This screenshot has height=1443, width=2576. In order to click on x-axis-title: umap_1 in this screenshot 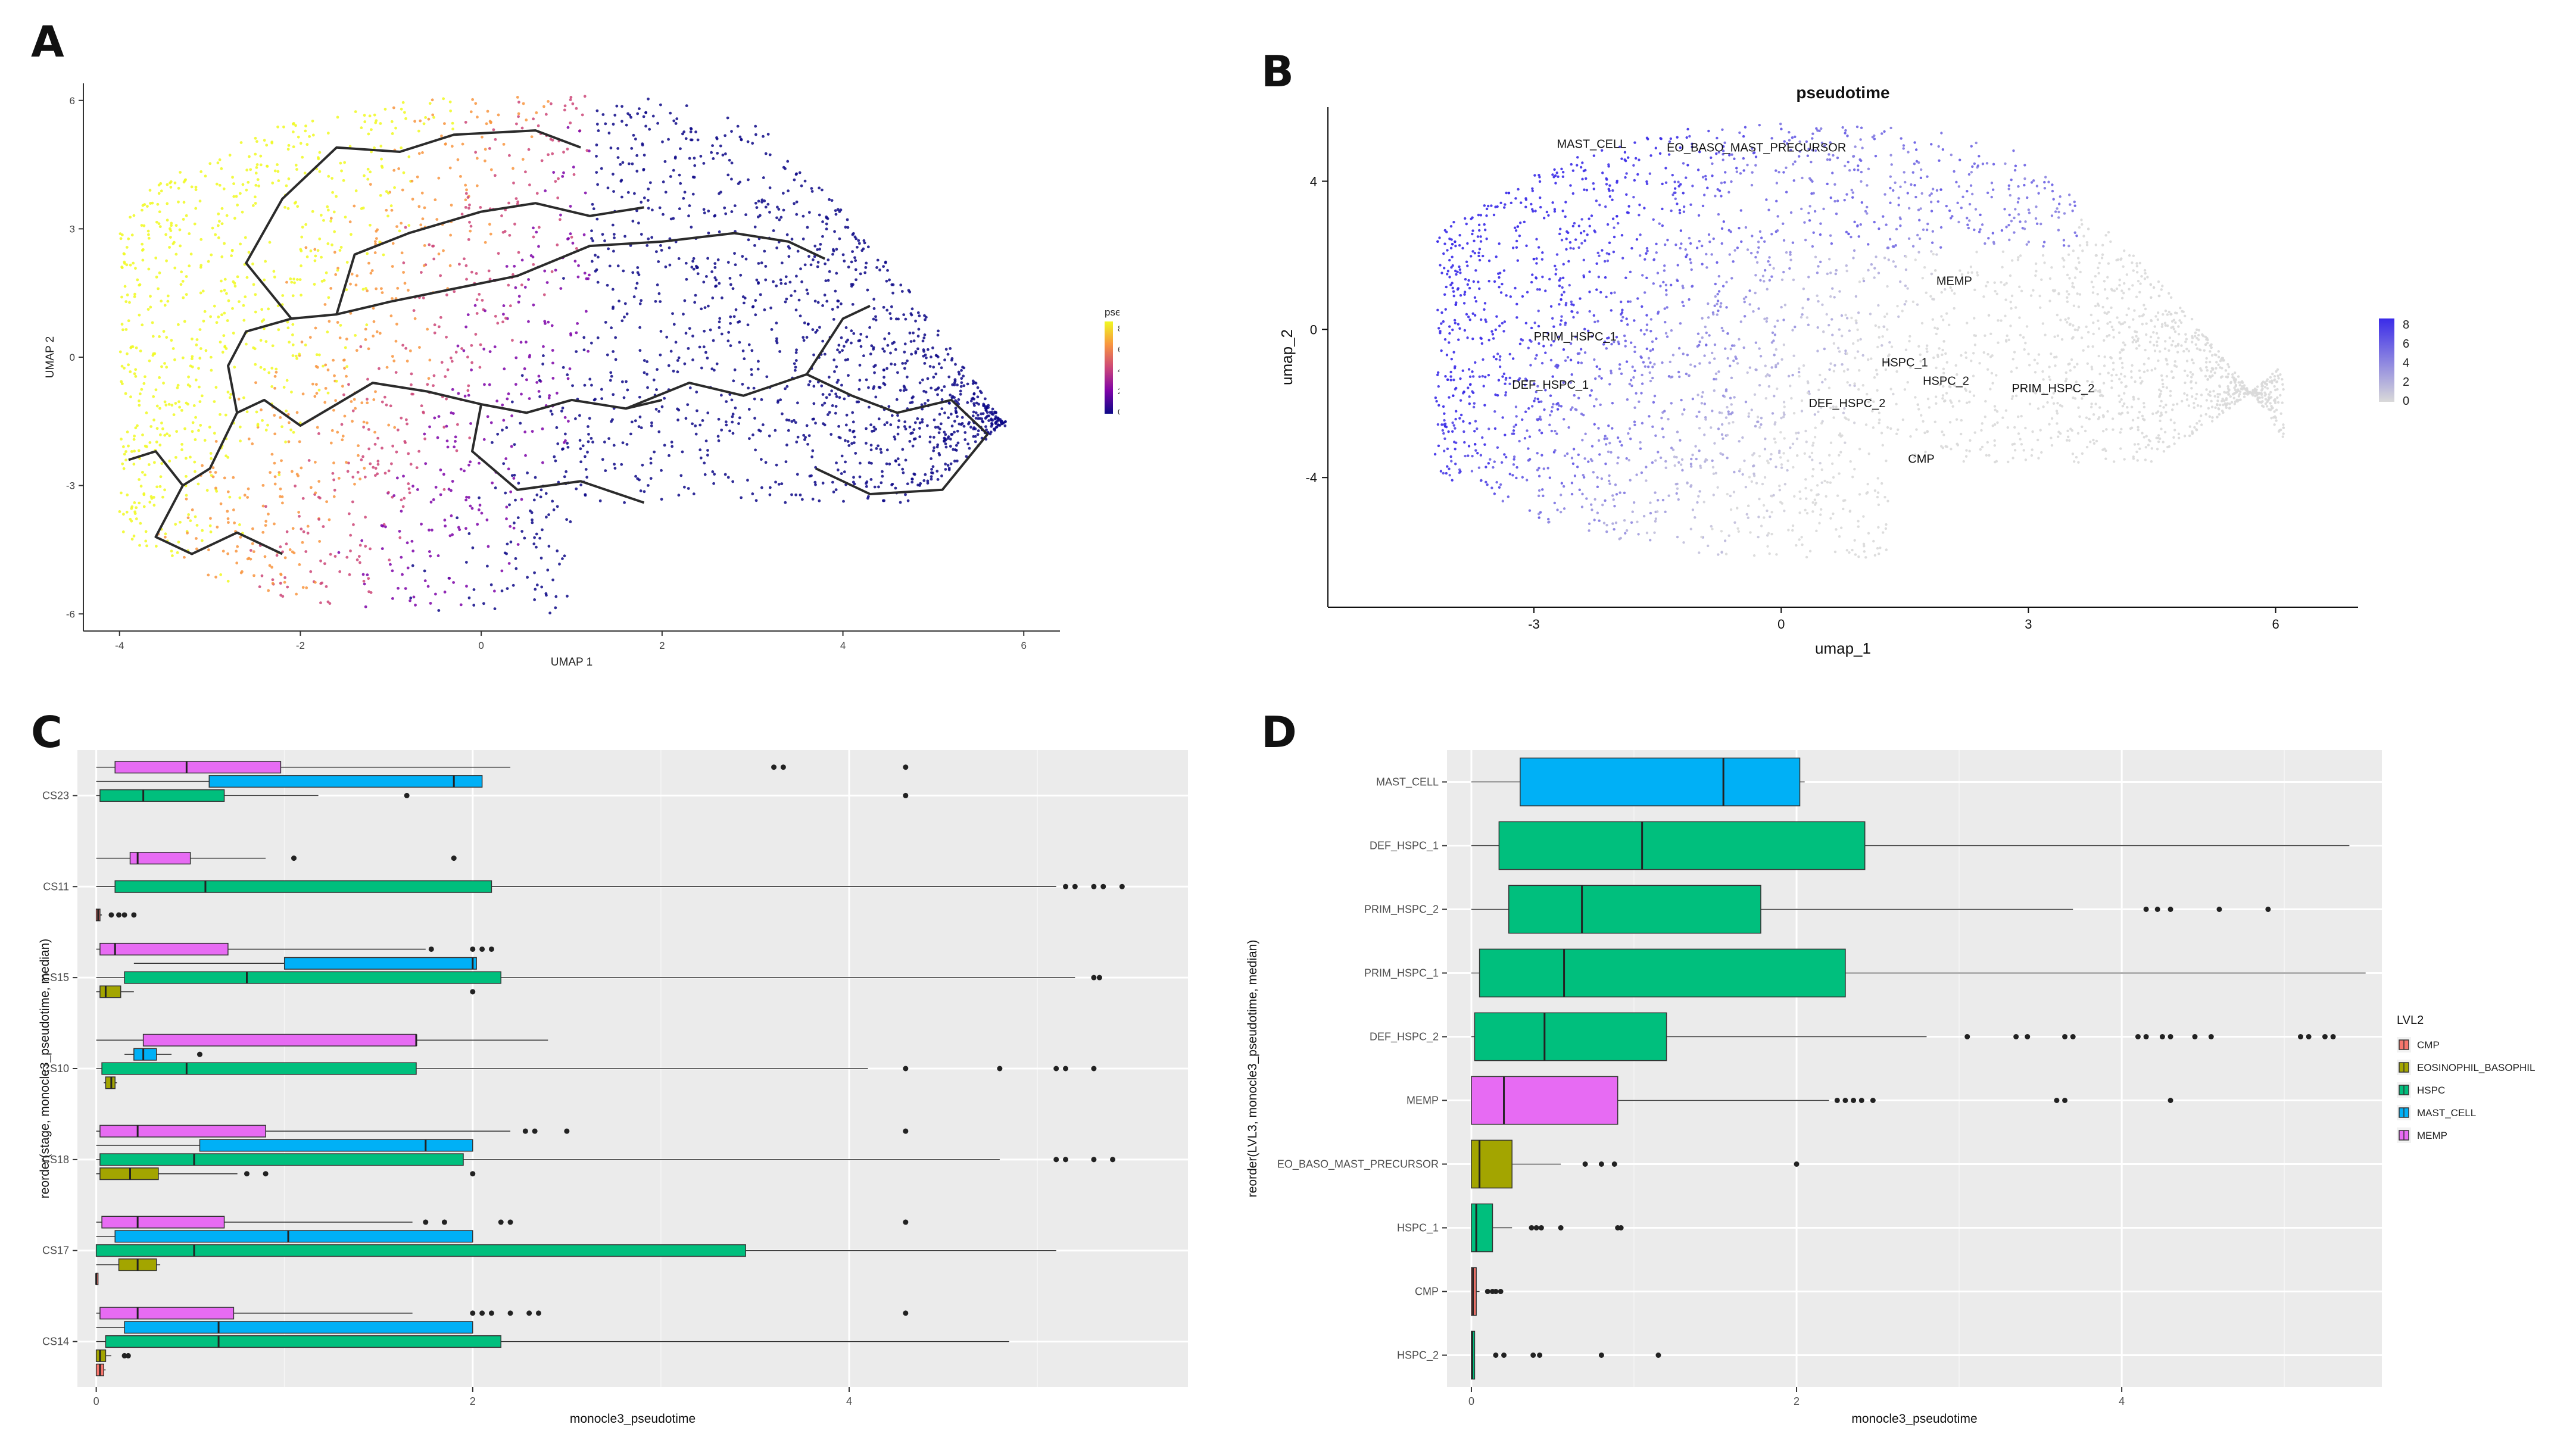, I will do `click(1843, 648)`.